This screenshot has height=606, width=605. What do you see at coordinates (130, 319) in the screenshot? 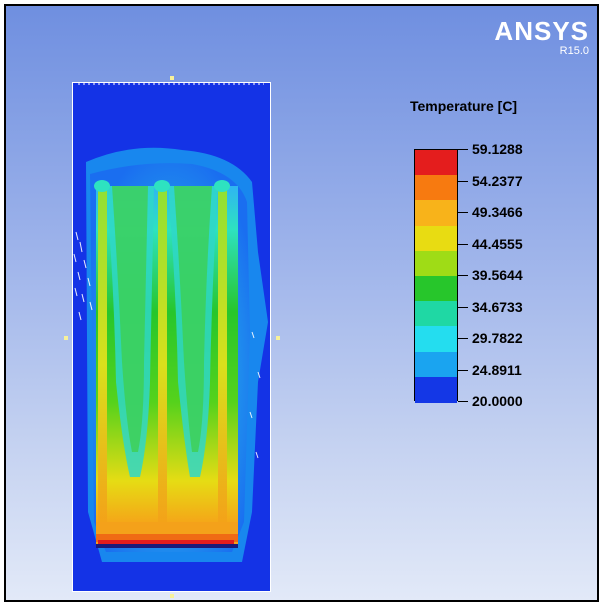
I see `channel-1-core` at bounding box center [130, 319].